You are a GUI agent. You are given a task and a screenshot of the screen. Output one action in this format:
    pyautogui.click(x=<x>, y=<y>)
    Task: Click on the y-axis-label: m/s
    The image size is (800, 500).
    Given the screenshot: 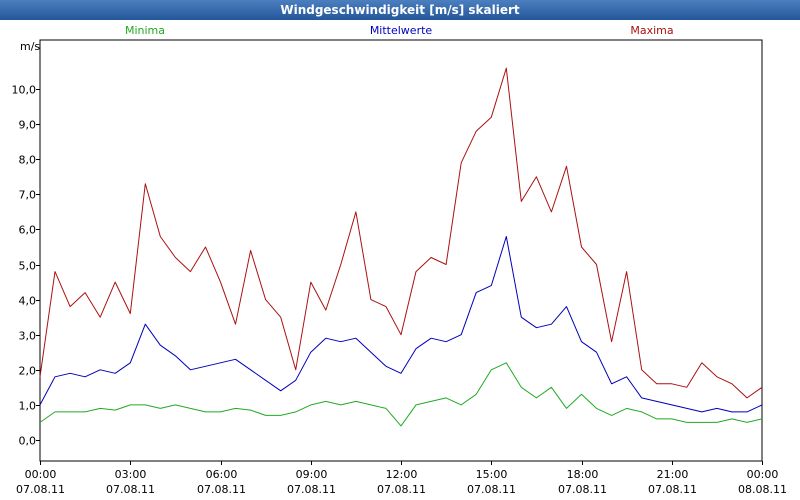 What is the action you would take?
    pyautogui.click(x=30, y=46)
    